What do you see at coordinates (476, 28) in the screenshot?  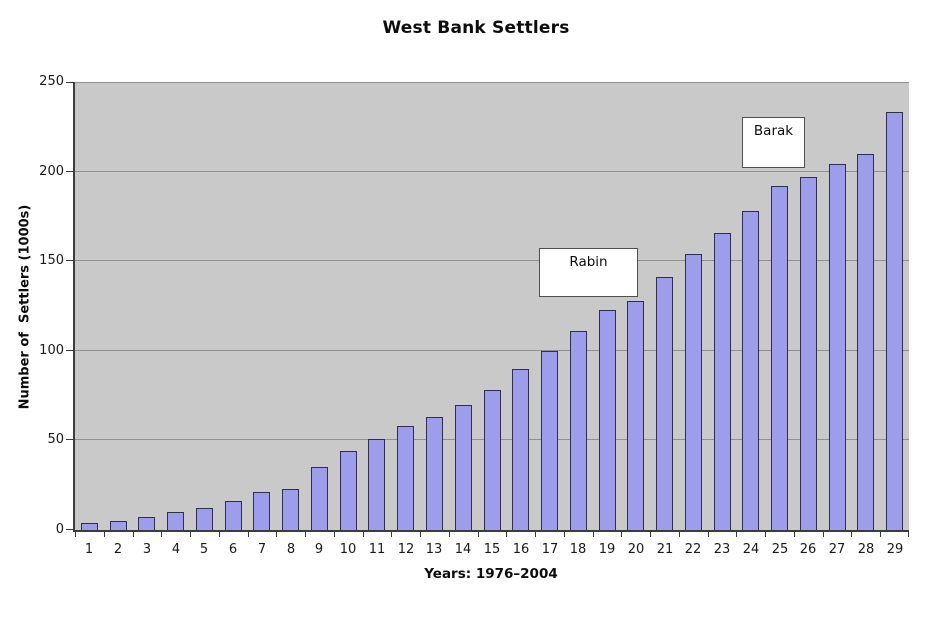 I see `chart-title: West Bank Settlers` at bounding box center [476, 28].